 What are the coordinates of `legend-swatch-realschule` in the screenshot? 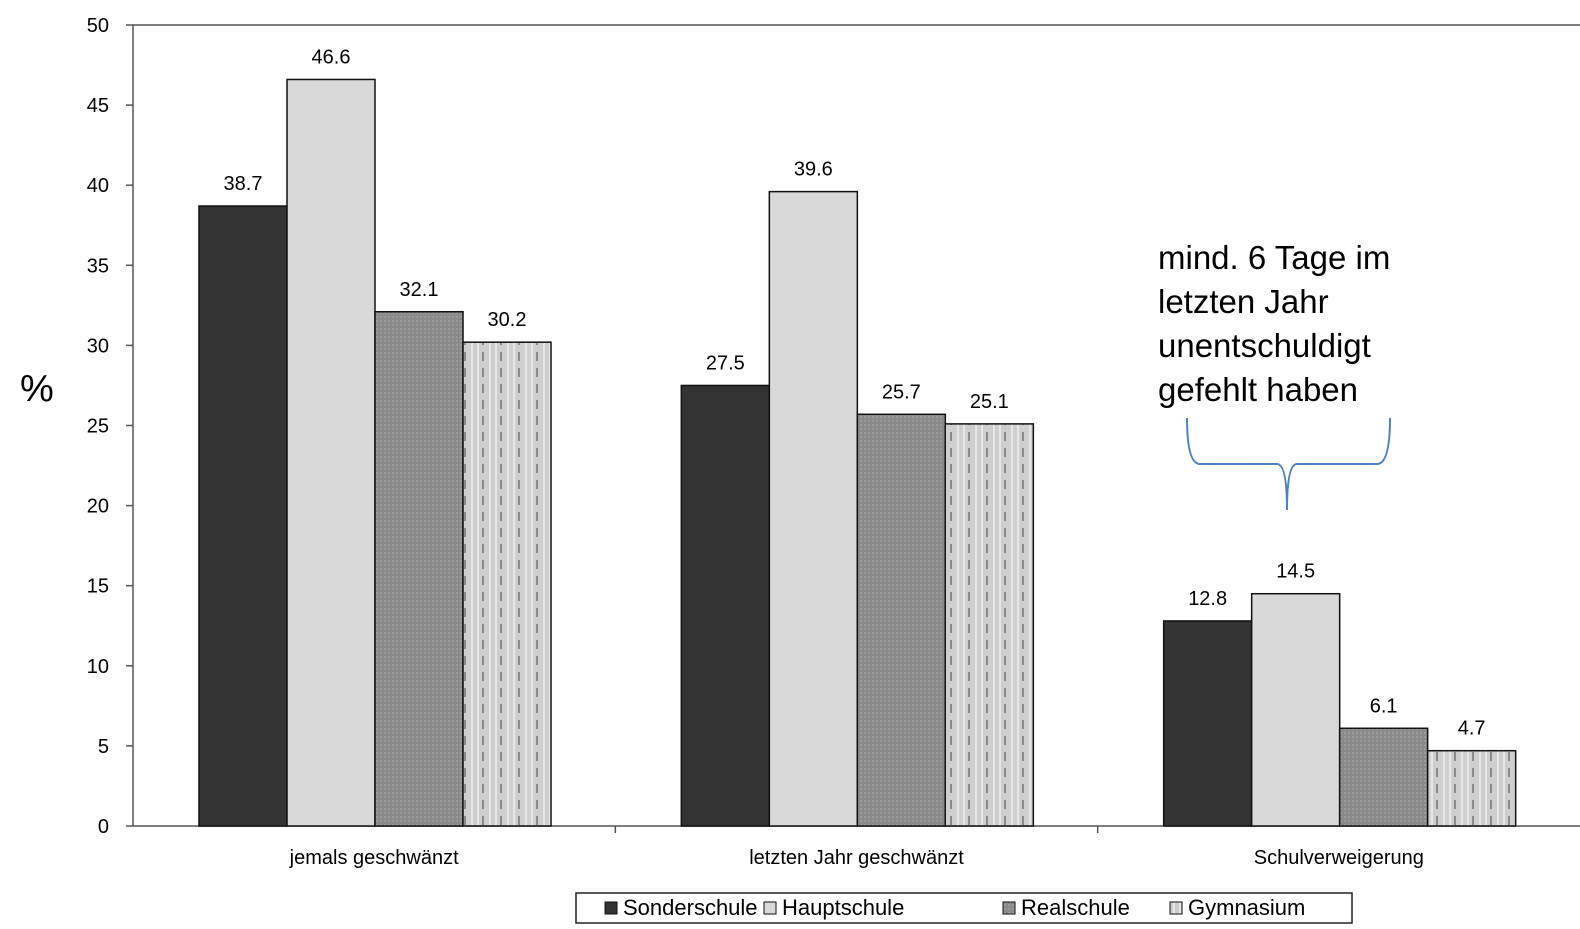 It's located at (1009, 908).